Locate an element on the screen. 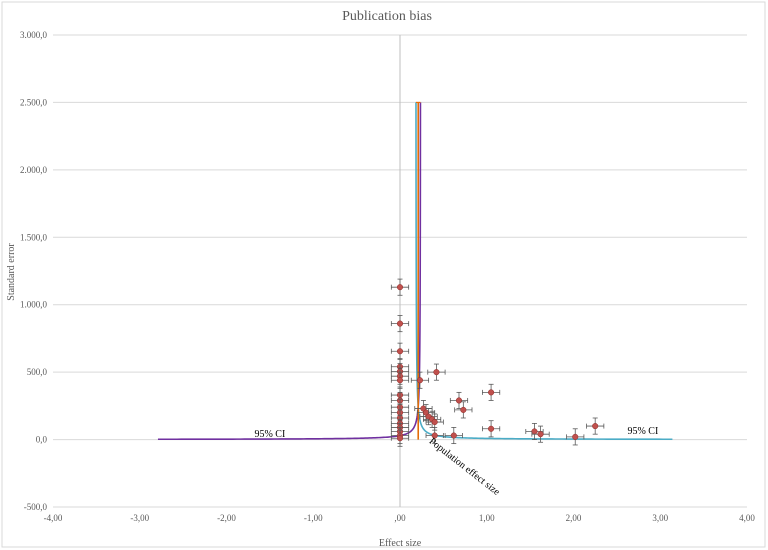  x-tick-label: -1,00 is located at coordinates (313, 518).